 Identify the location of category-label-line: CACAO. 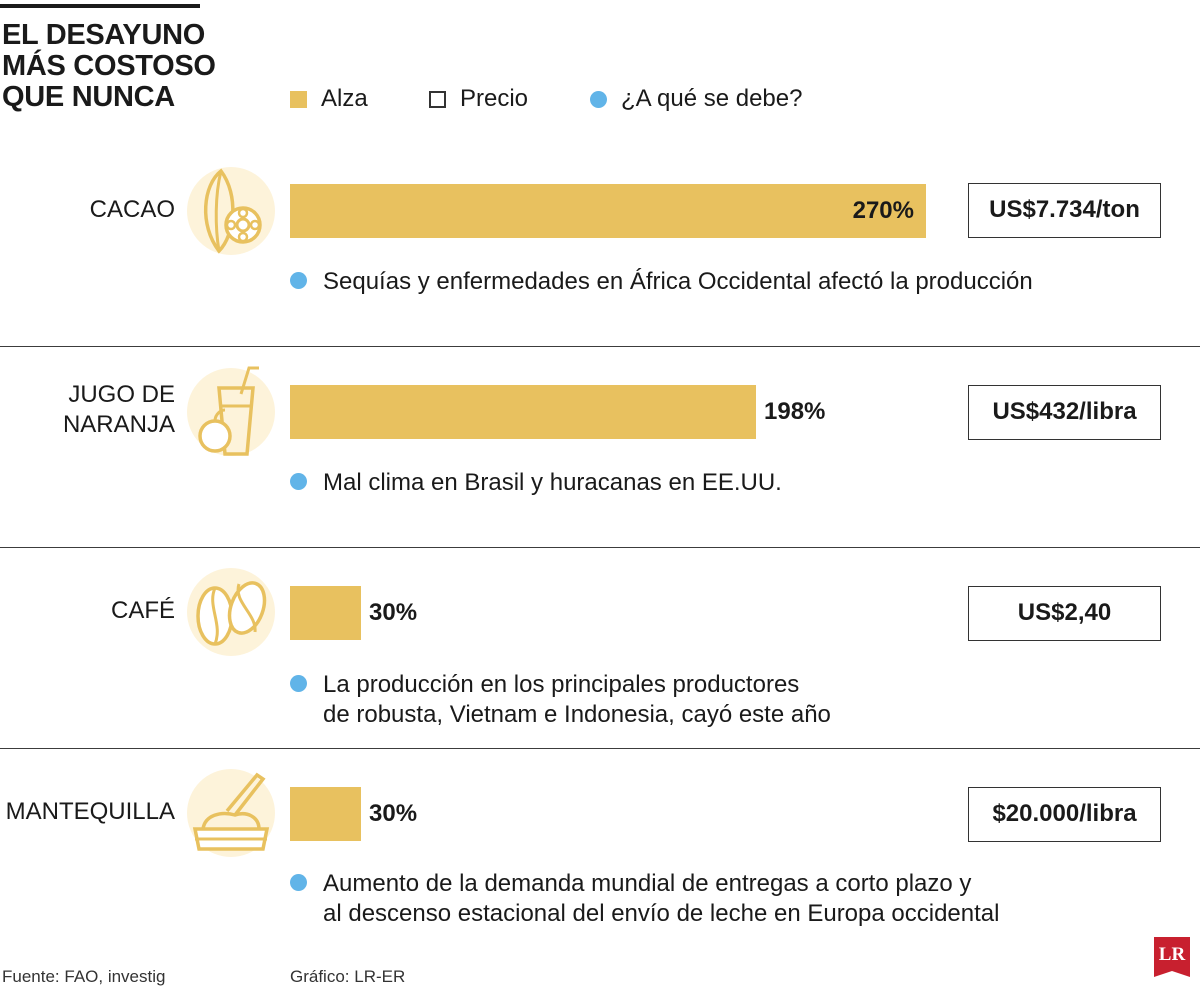
(132, 209).